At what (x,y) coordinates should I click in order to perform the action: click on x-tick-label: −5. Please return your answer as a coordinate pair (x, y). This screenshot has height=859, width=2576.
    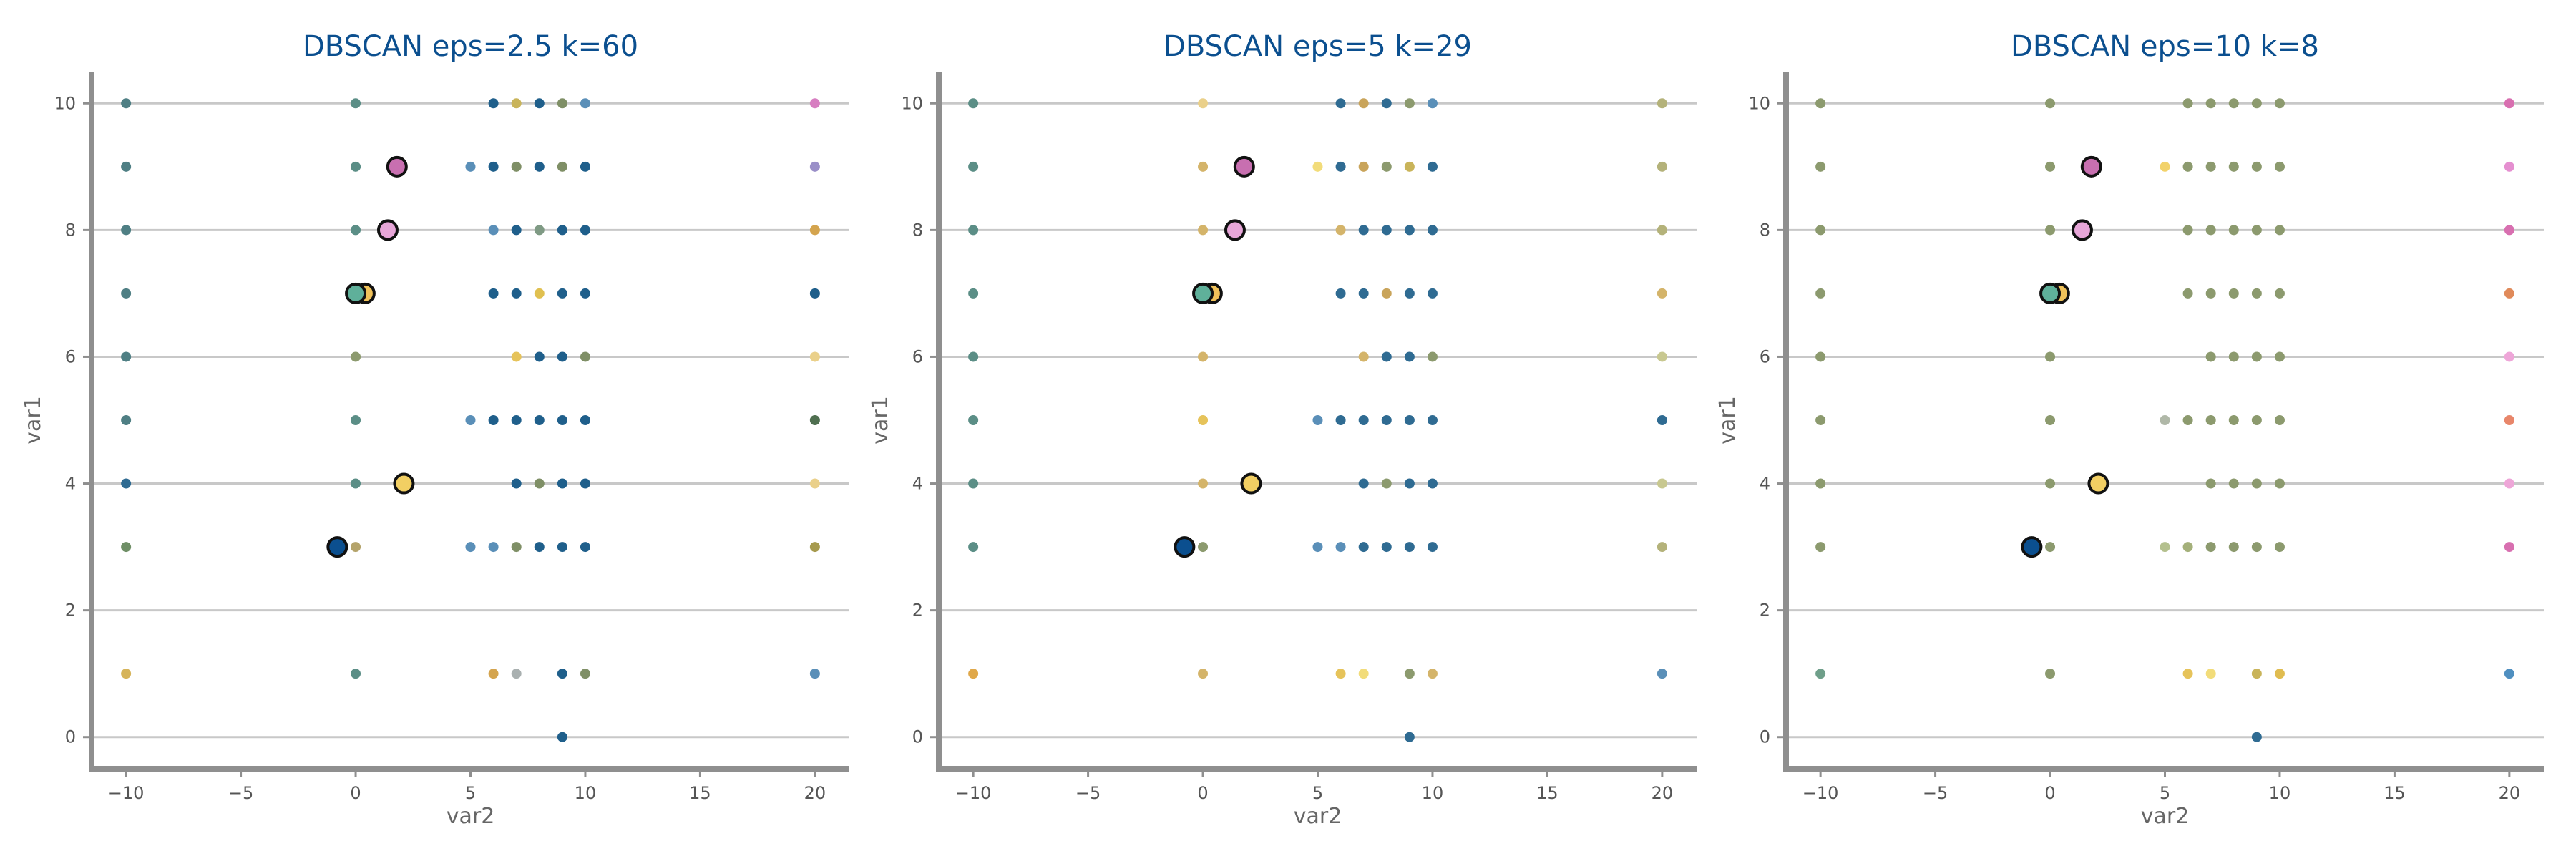
    Looking at the image, I should click on (1936, 793).